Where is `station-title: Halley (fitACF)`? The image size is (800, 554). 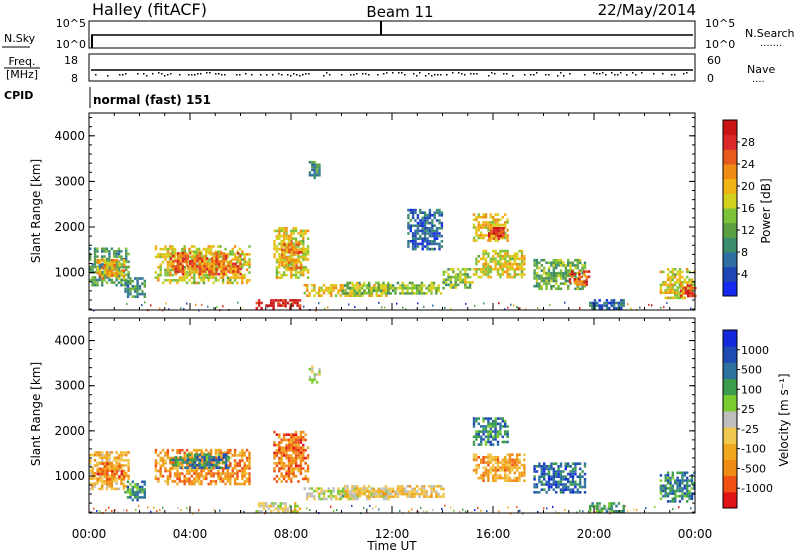 station-title: Halley (fitACF) is located at coordinates (149, 9).